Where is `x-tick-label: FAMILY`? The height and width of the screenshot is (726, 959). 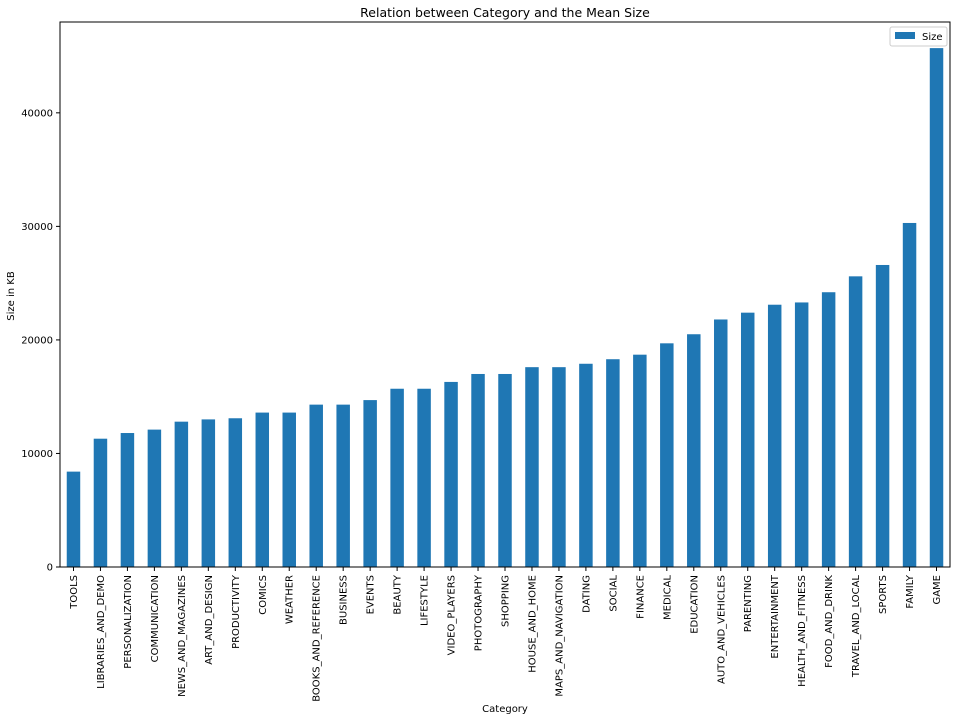 x-tick-label: FAMILY is located at coordinates (910, 591).